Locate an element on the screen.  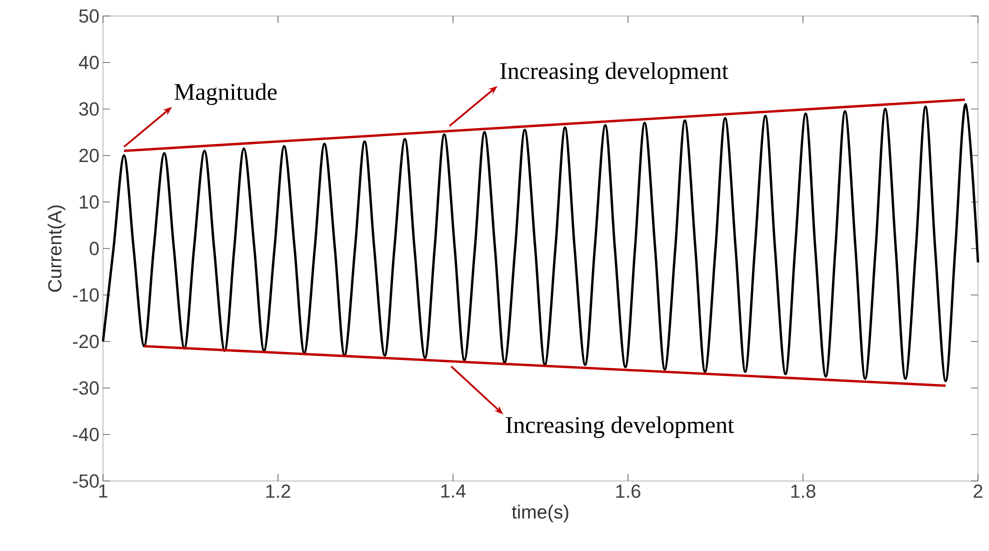
x-axis-title: time(s) is located at coordinates (540, 513).